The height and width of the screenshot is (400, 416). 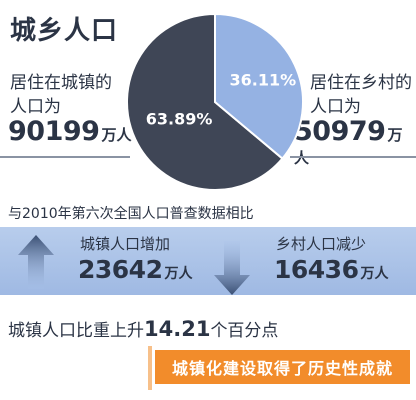 What do you see at coordinates (116, 135) in the screenshot?
I see `urban-unit: 万人` at bounding box center [116, 135].